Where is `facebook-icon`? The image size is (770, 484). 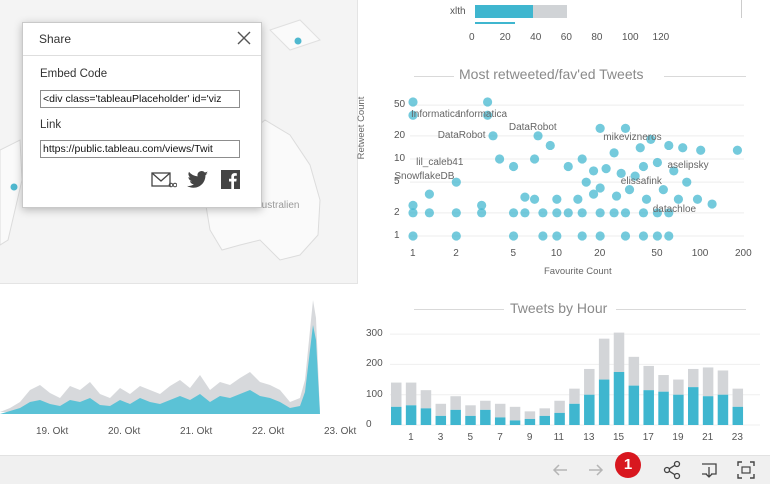 facebook-icon is located at coordinates (230, 179).